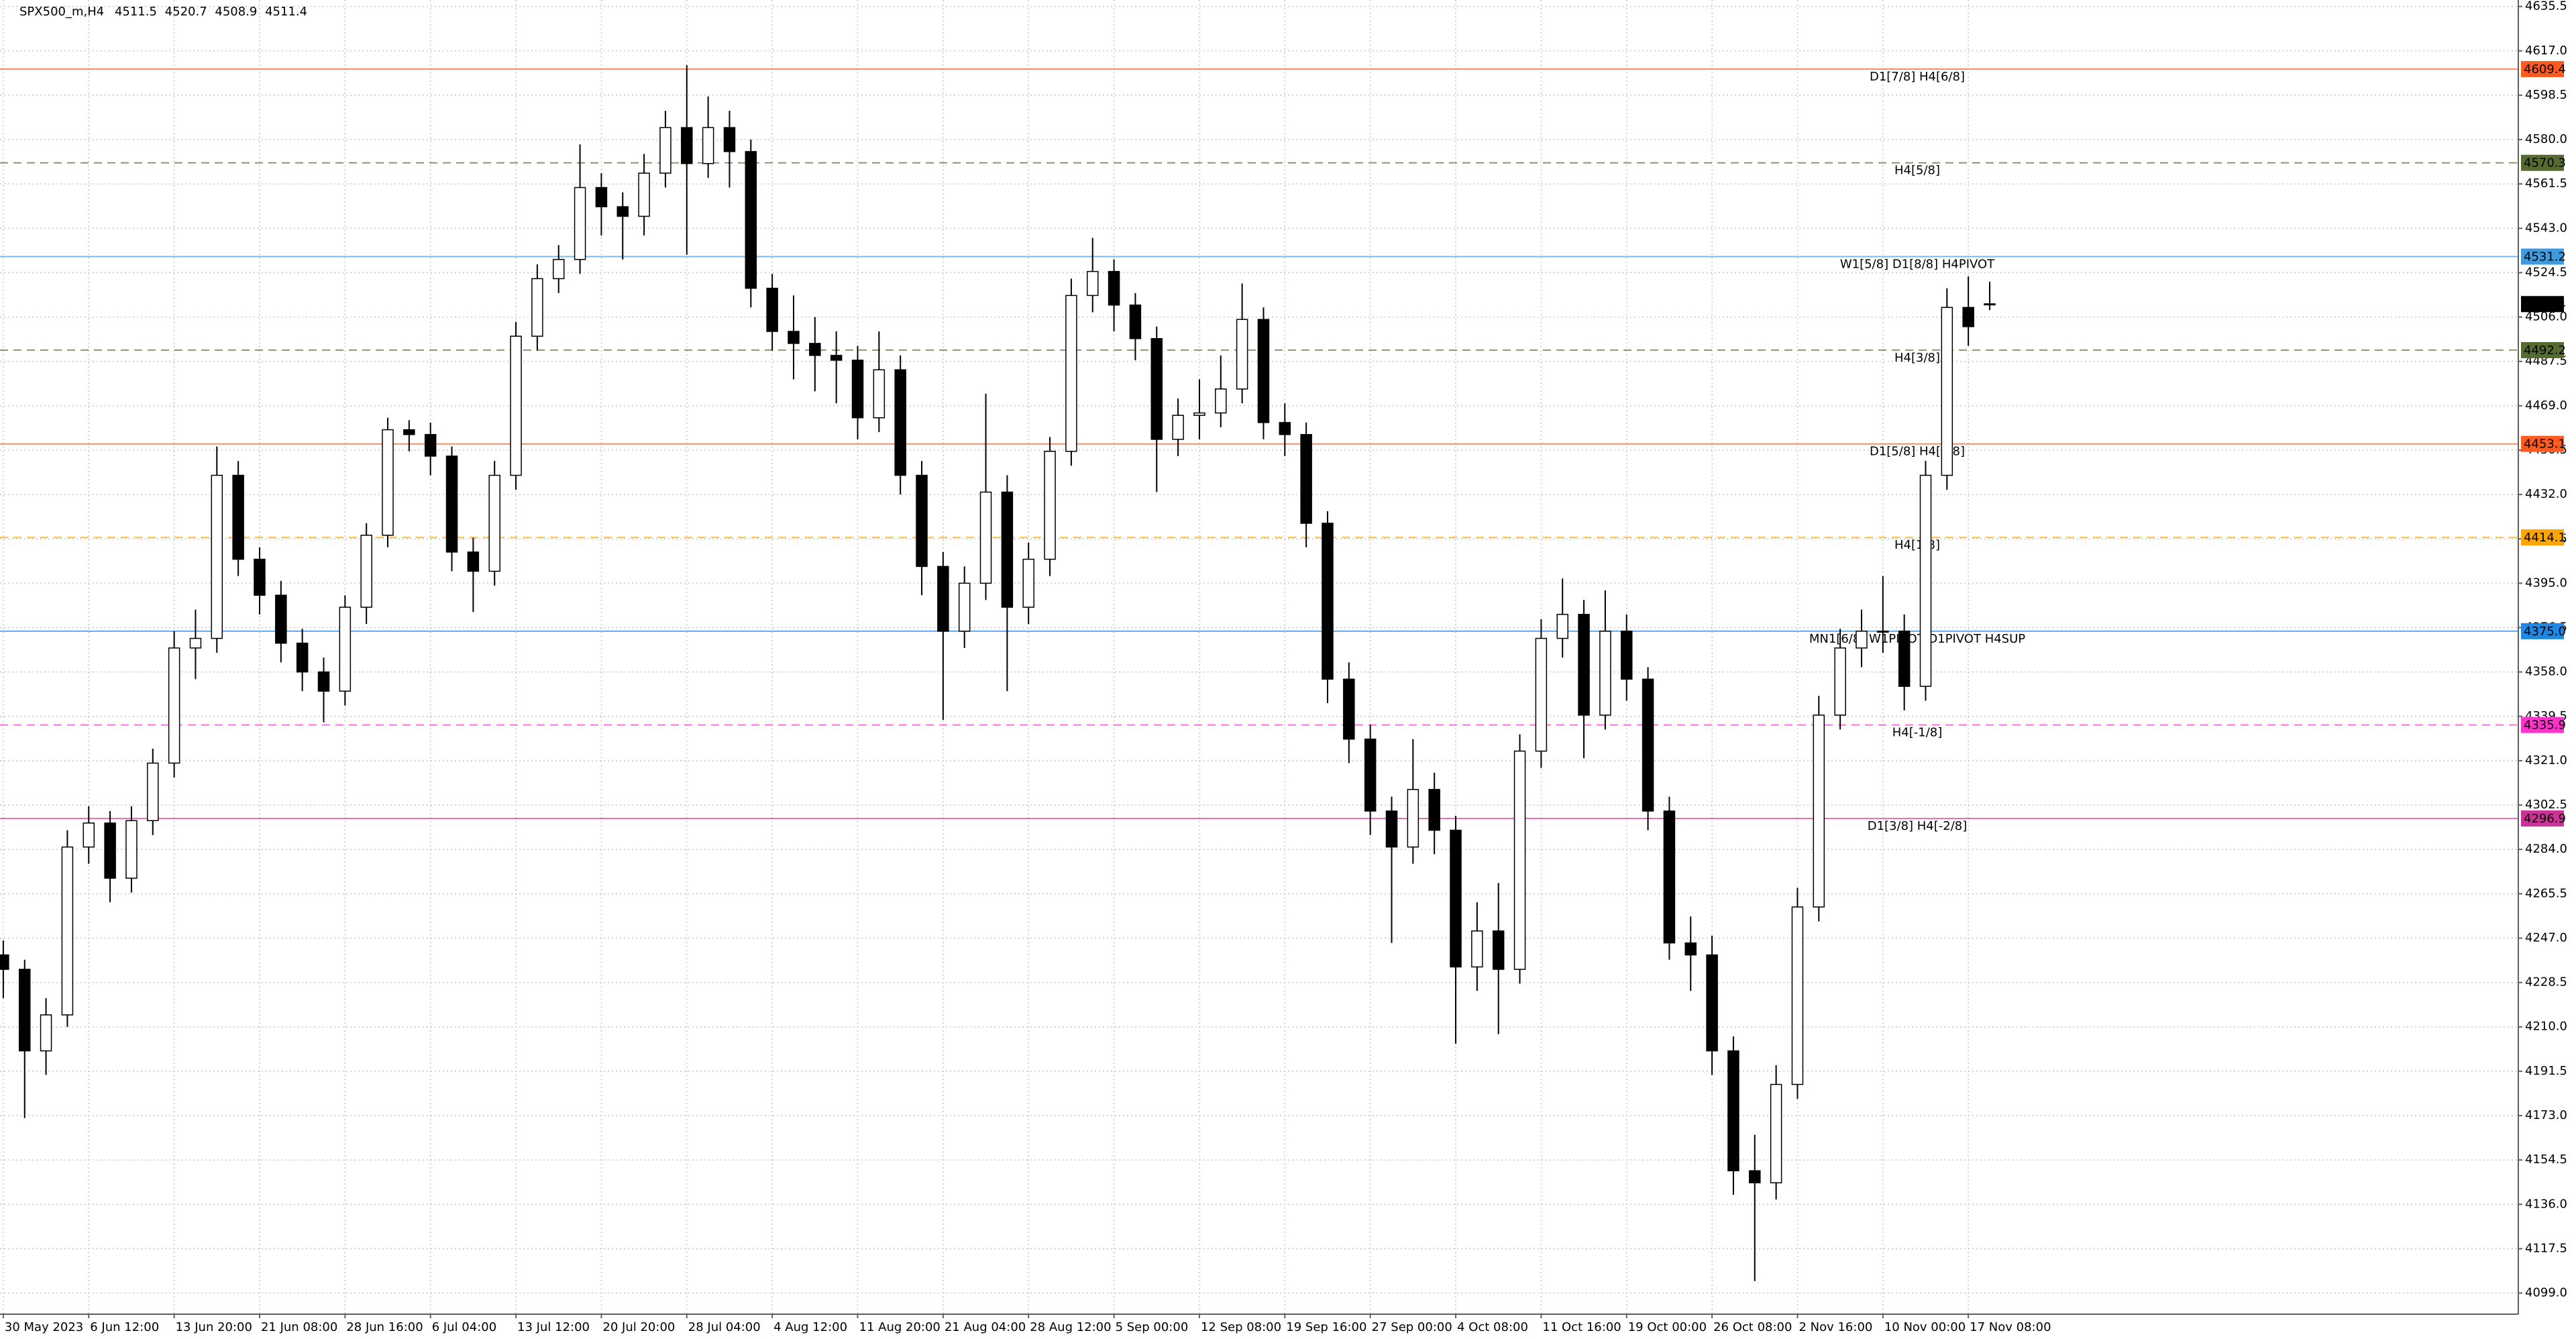 The image size is (2576, 1339). What do you see at coordinates (2546, 1293) in the screenshot?
I see `y-tick-label: 4099.0` at bounding box center [2546, 1293].